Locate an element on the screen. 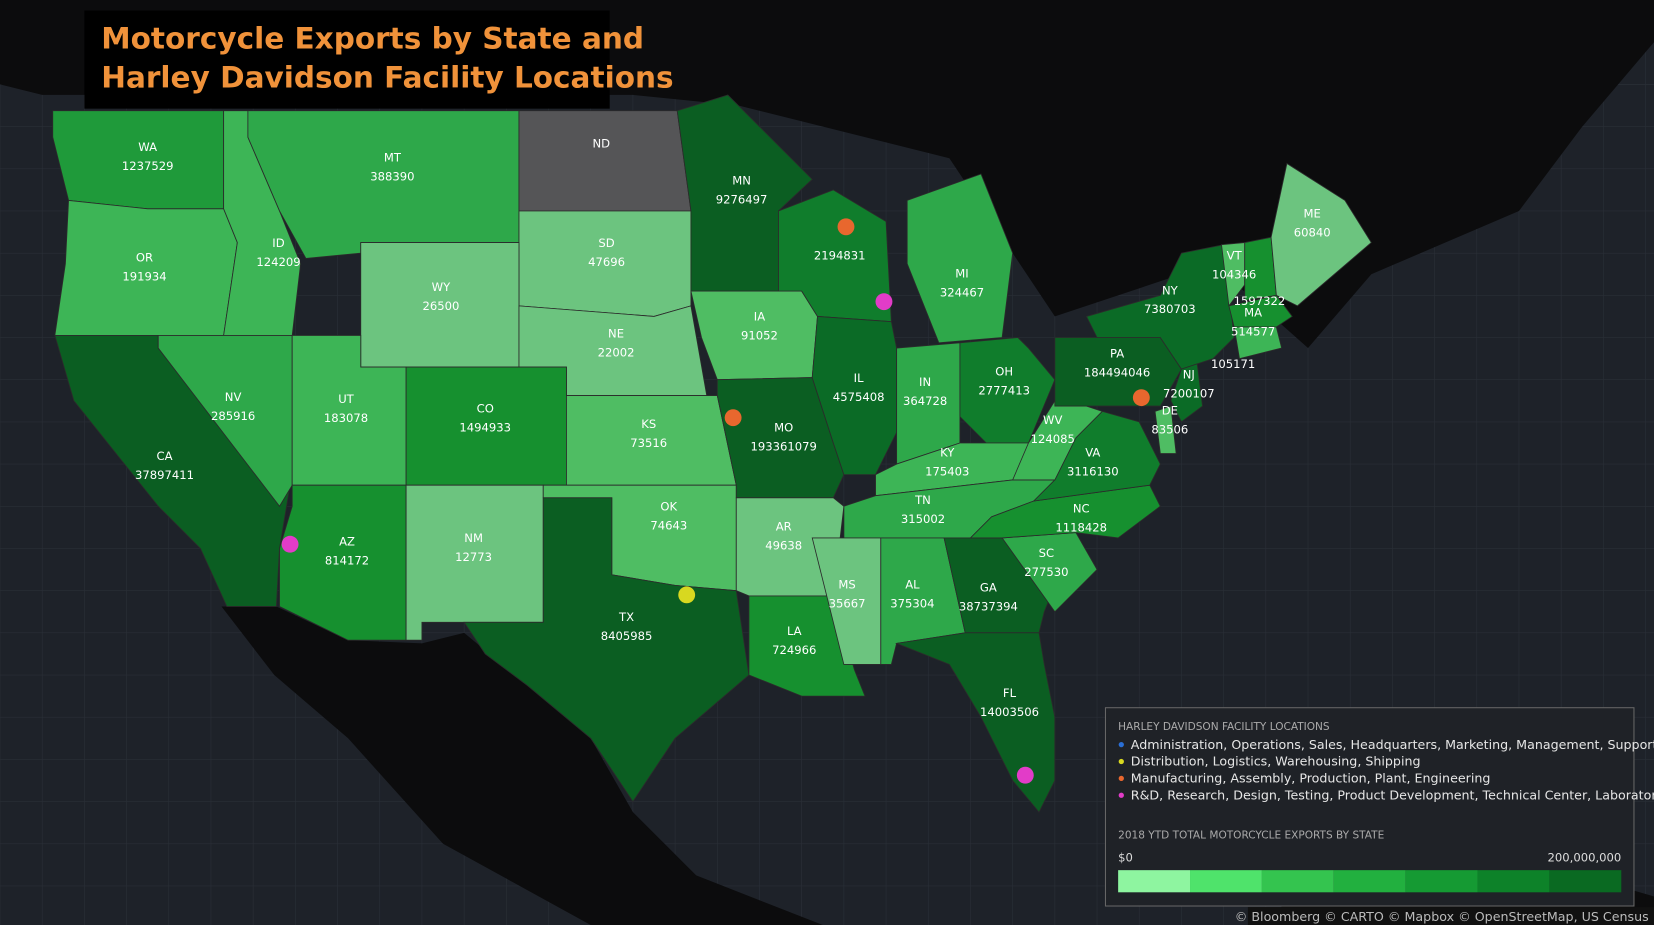 This screenshot has width=1654, height=925. state-value: 315002 is located at coordinates (923, 519).